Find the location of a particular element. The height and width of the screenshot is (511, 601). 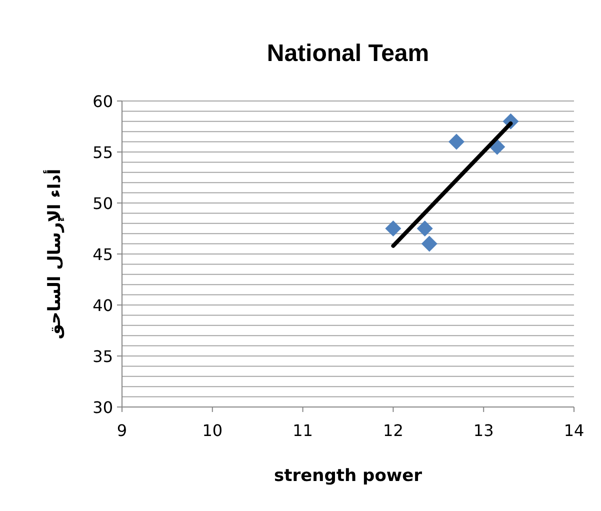

y-tick-label: 40 is located at coordinates (102, 305).